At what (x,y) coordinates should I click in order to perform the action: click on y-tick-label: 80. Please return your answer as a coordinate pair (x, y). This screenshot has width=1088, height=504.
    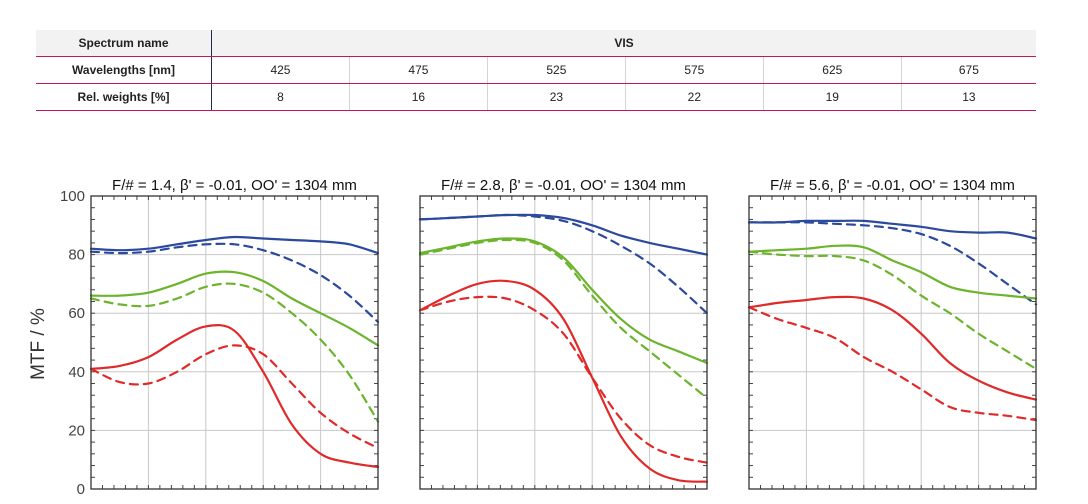
    Looking at the image, I should click on (76, 255).